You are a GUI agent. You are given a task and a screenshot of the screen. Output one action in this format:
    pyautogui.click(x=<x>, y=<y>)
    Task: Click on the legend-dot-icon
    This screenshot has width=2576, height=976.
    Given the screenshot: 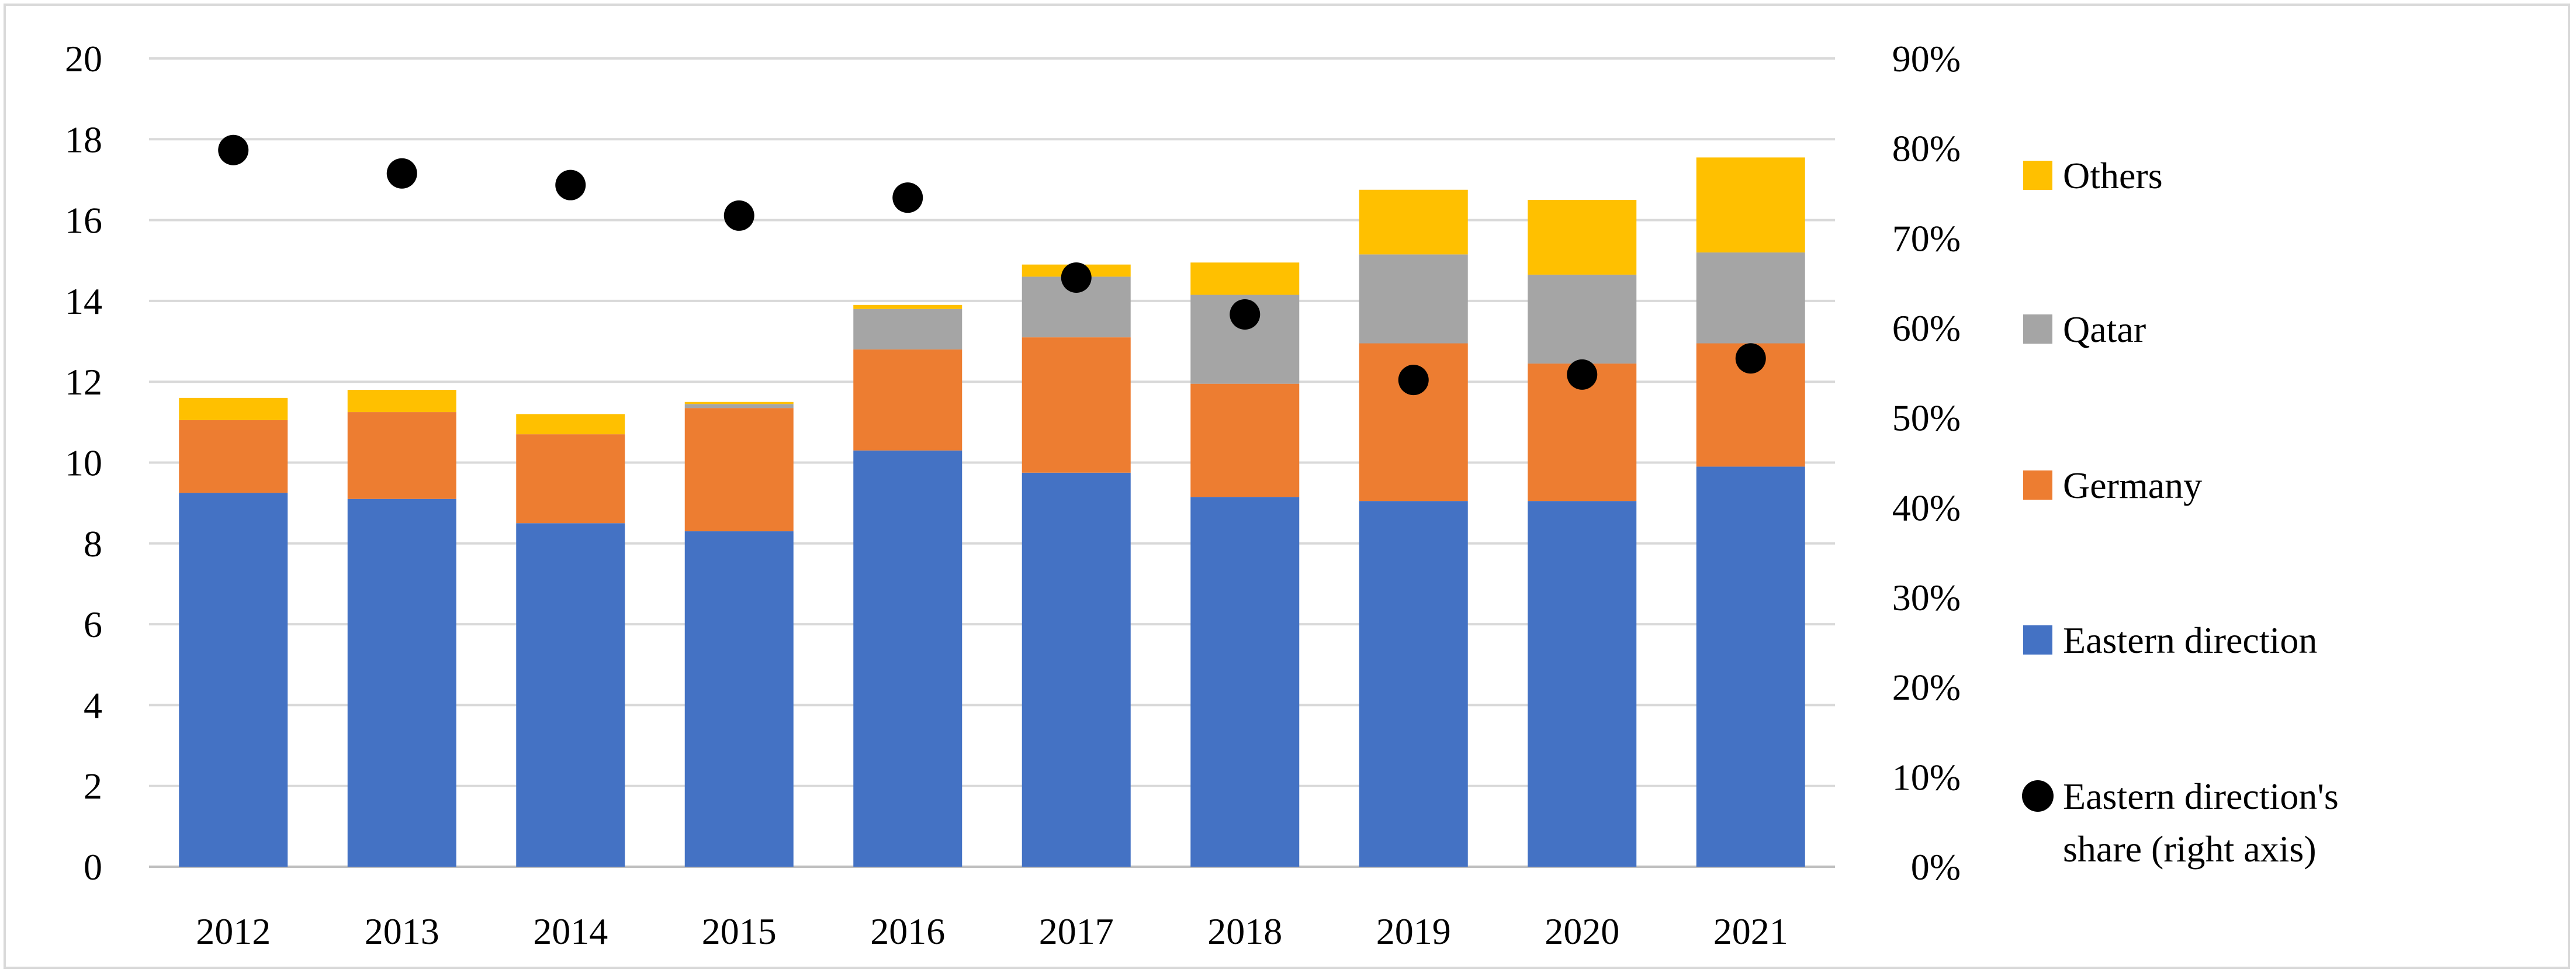 What is the action you would take?
    pyautogui.click(x=2038, y=796)
    